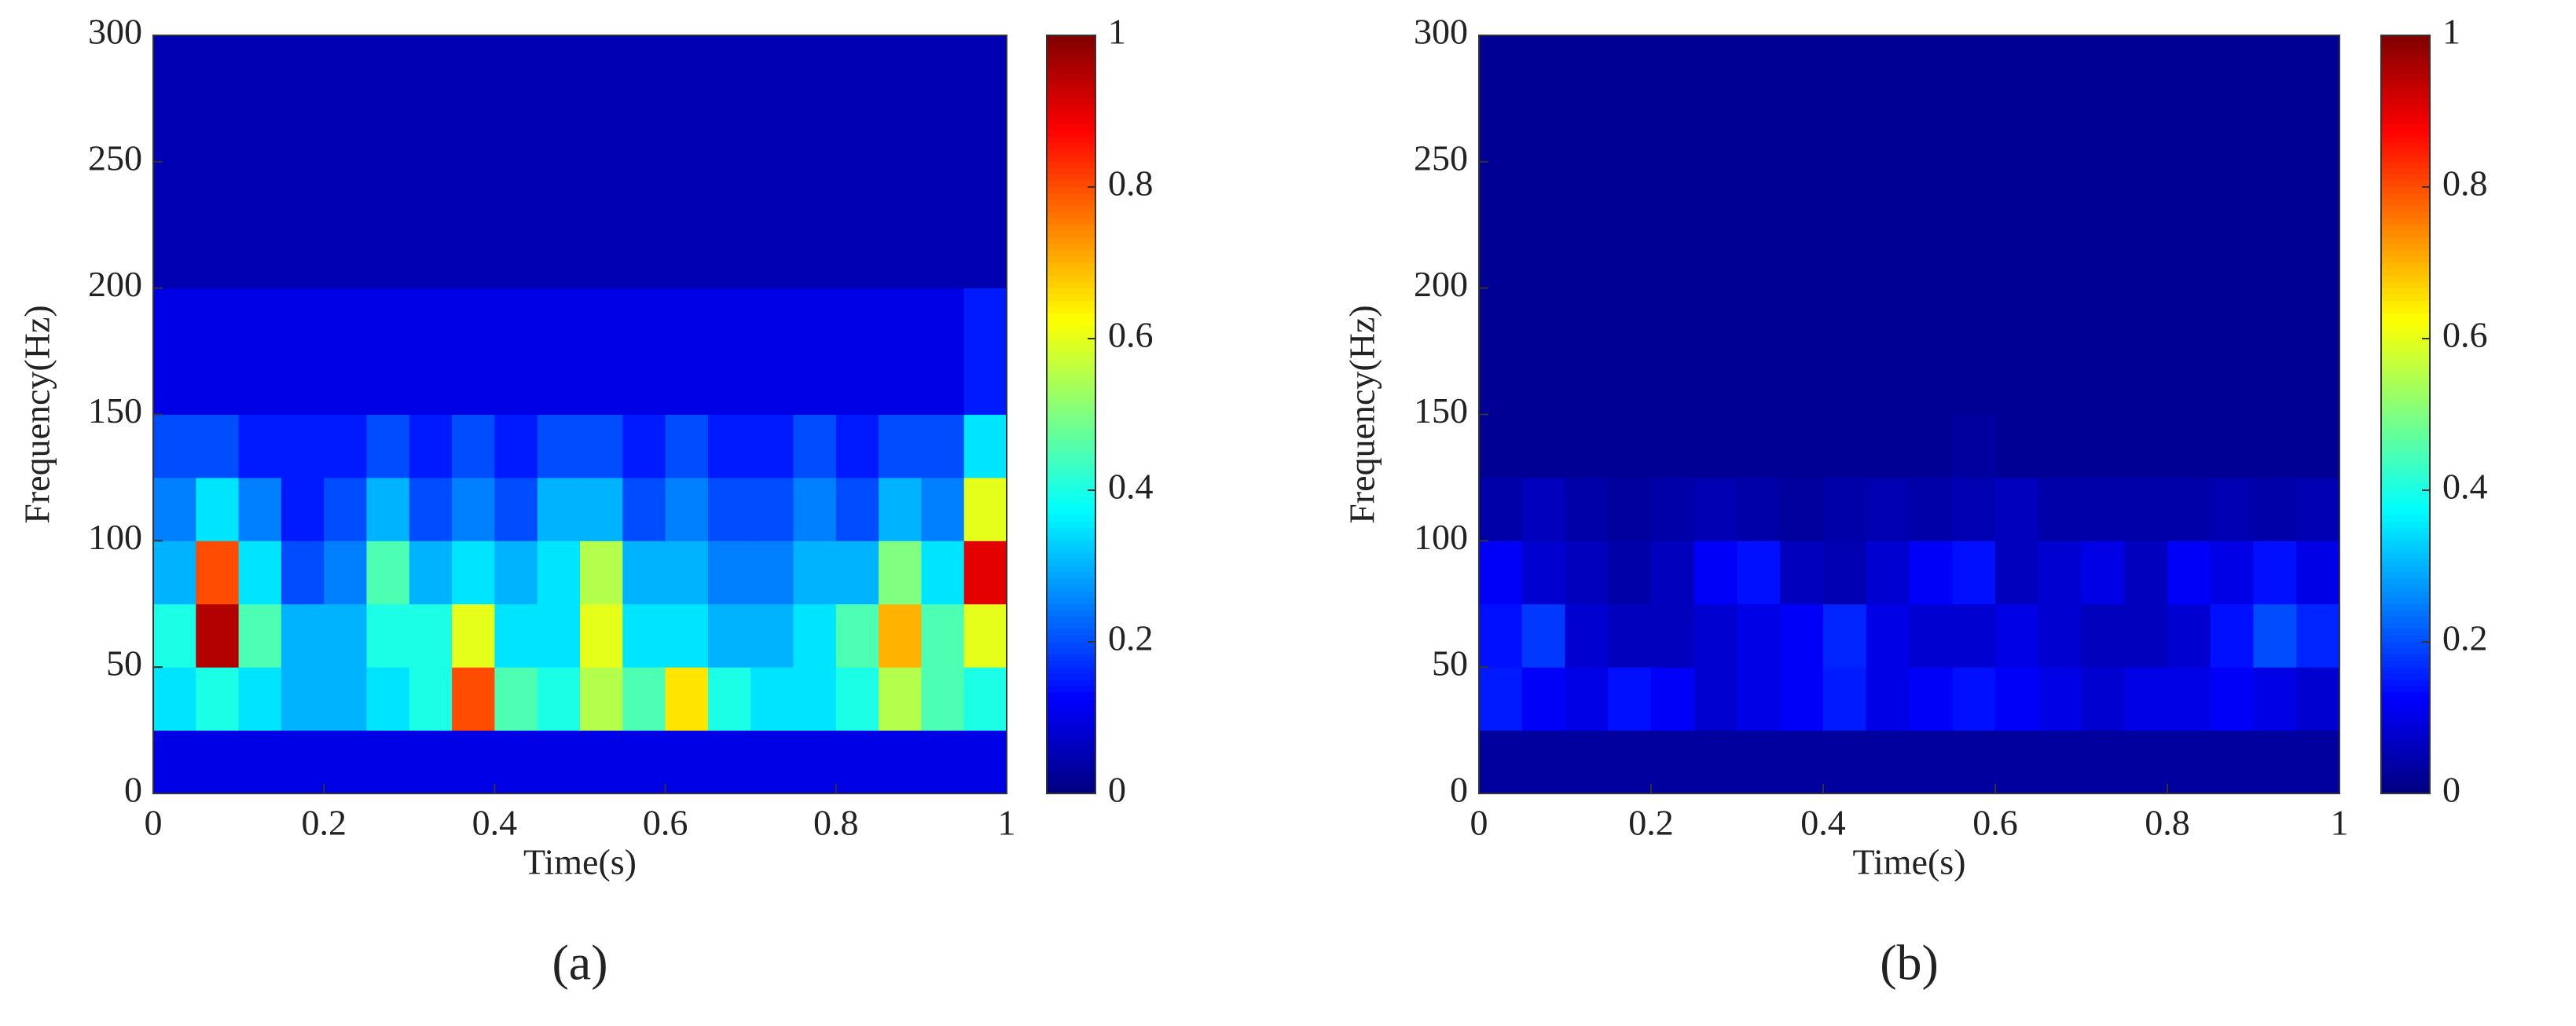 This screenshot has width=2576, height=1026. I want to click on panel-label: (b), so click(1910, 963).